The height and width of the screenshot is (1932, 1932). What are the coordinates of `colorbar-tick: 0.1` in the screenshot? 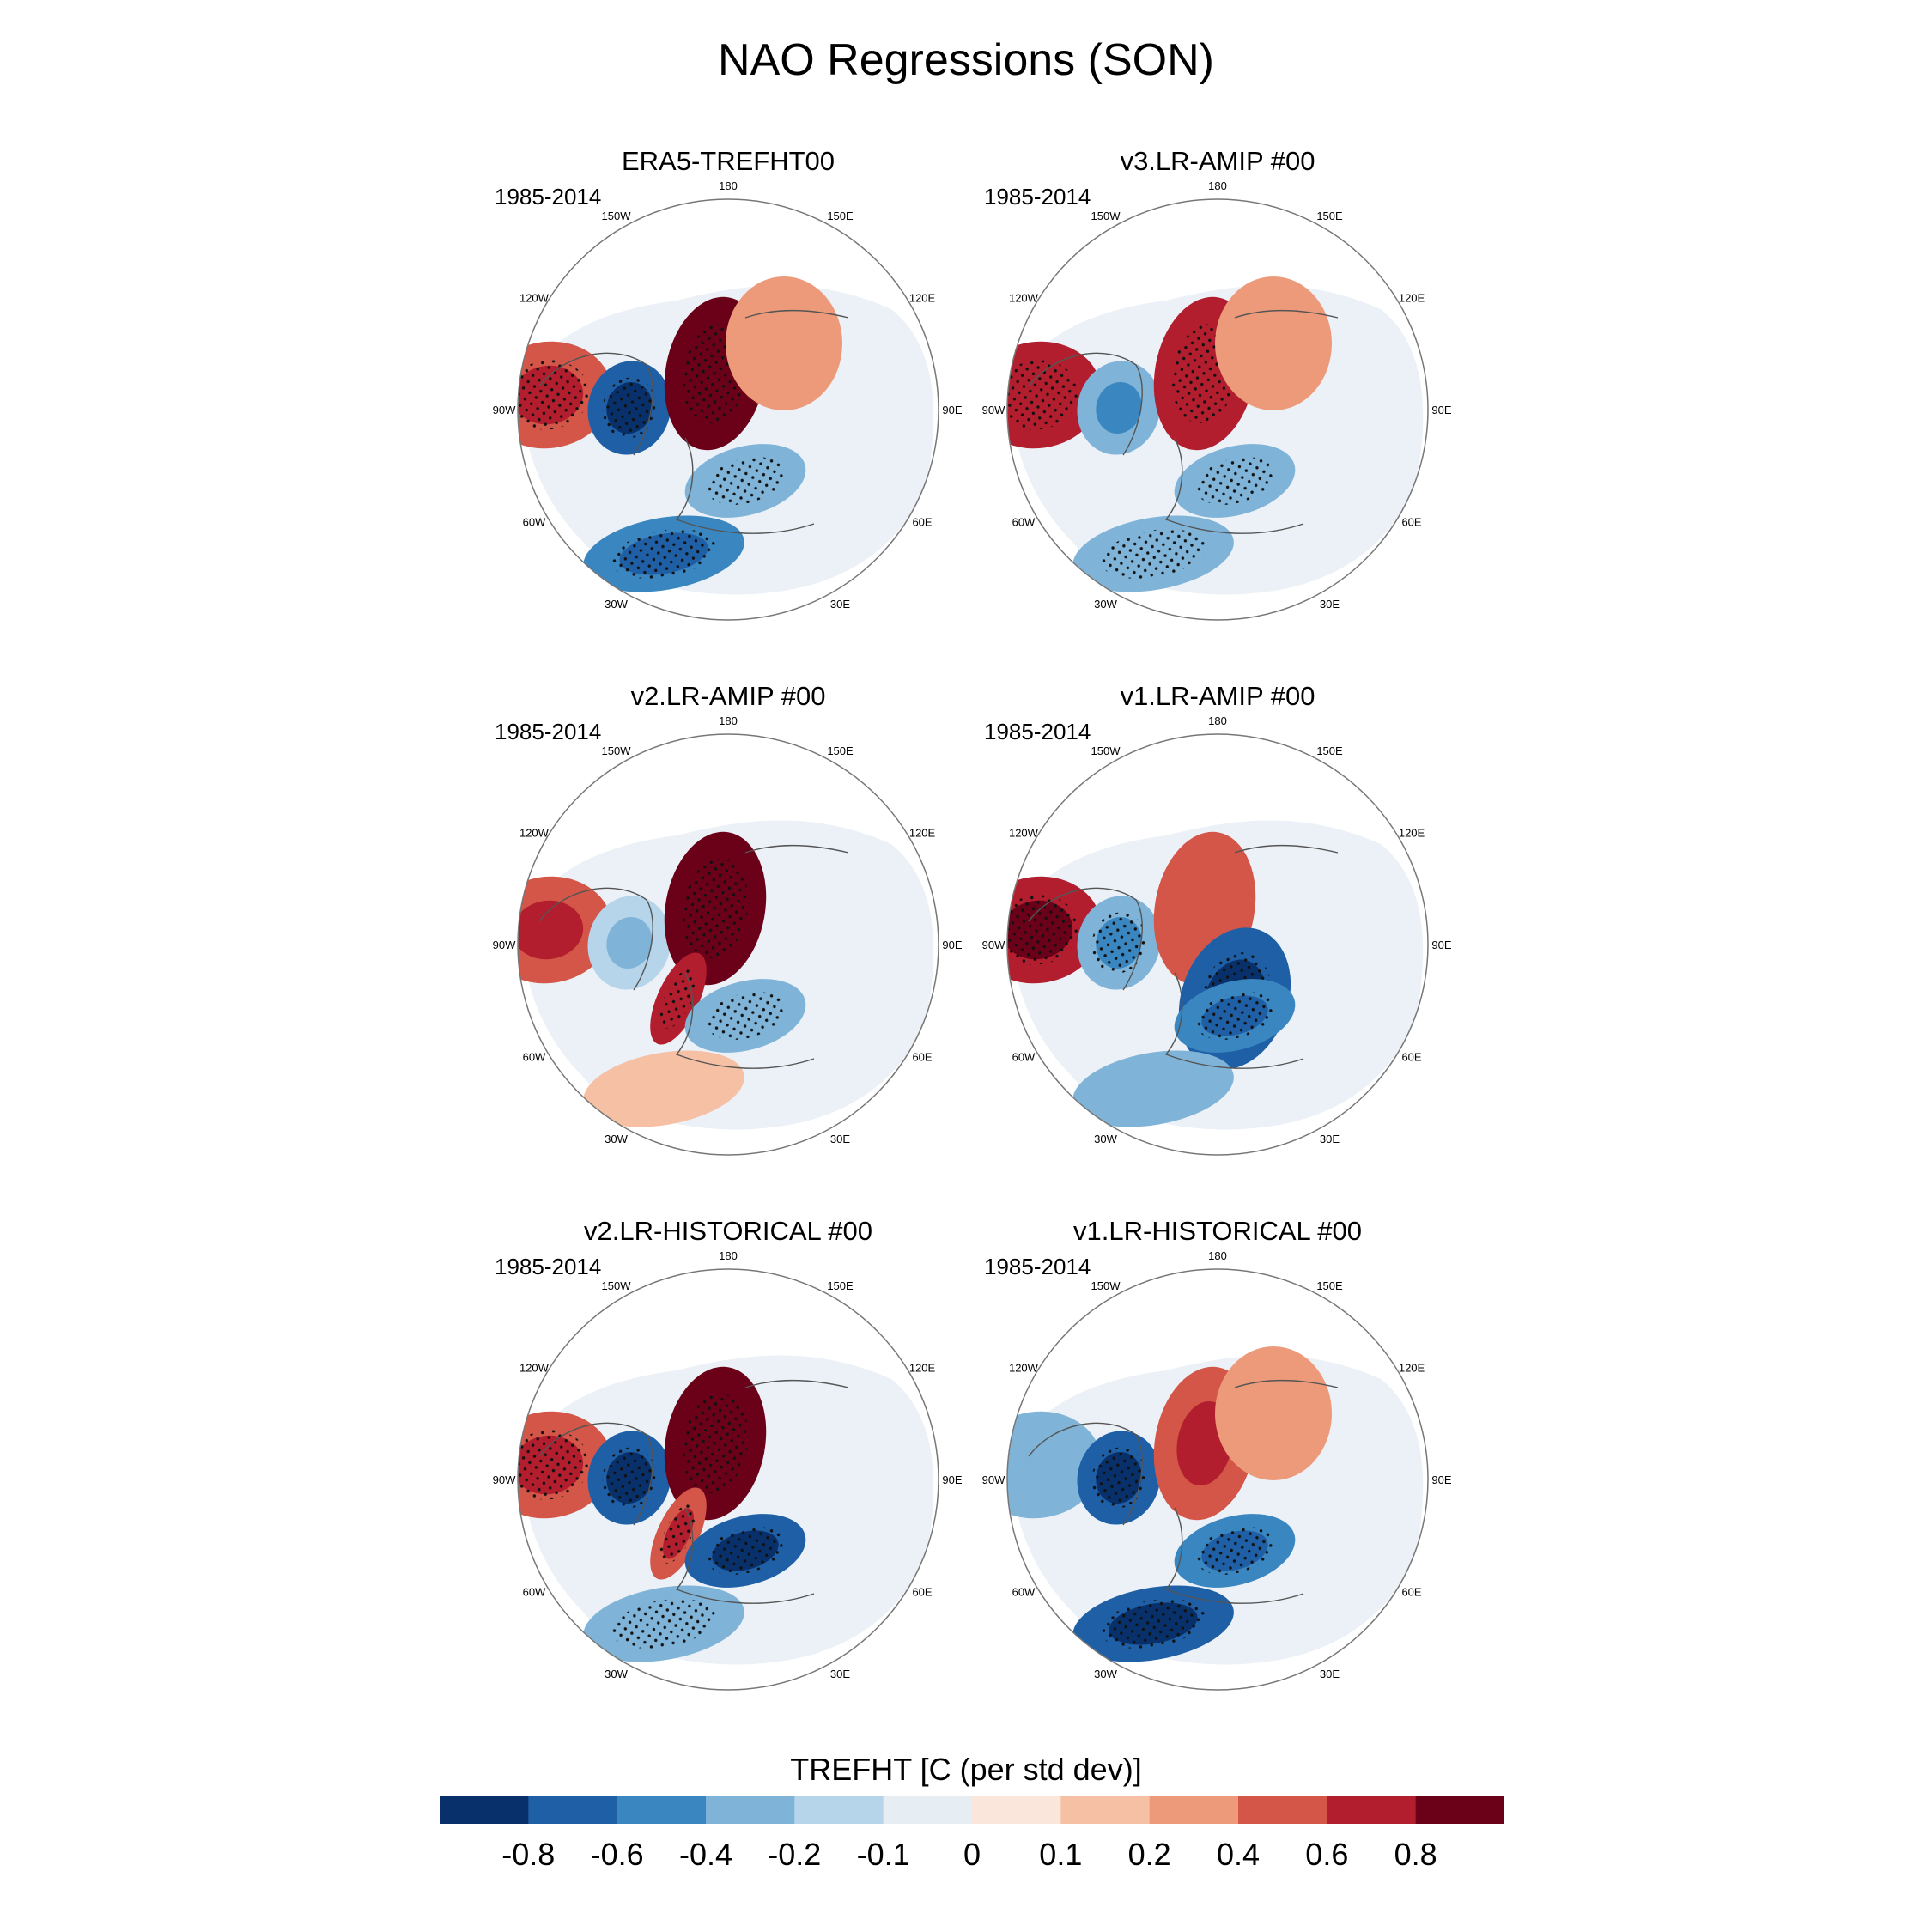 It's located at (1060, 1855).